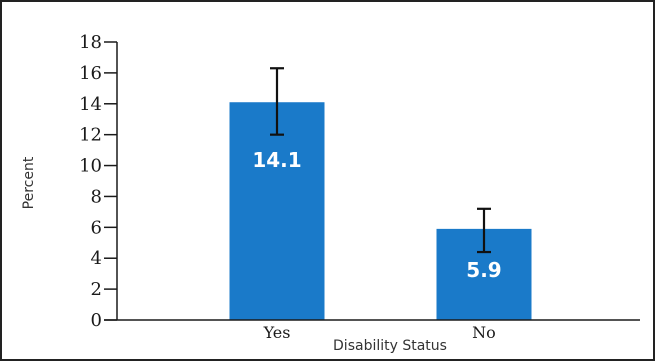 The image size is (655, 361). I want to click on y-tick-label: 12, so click(90, 135).